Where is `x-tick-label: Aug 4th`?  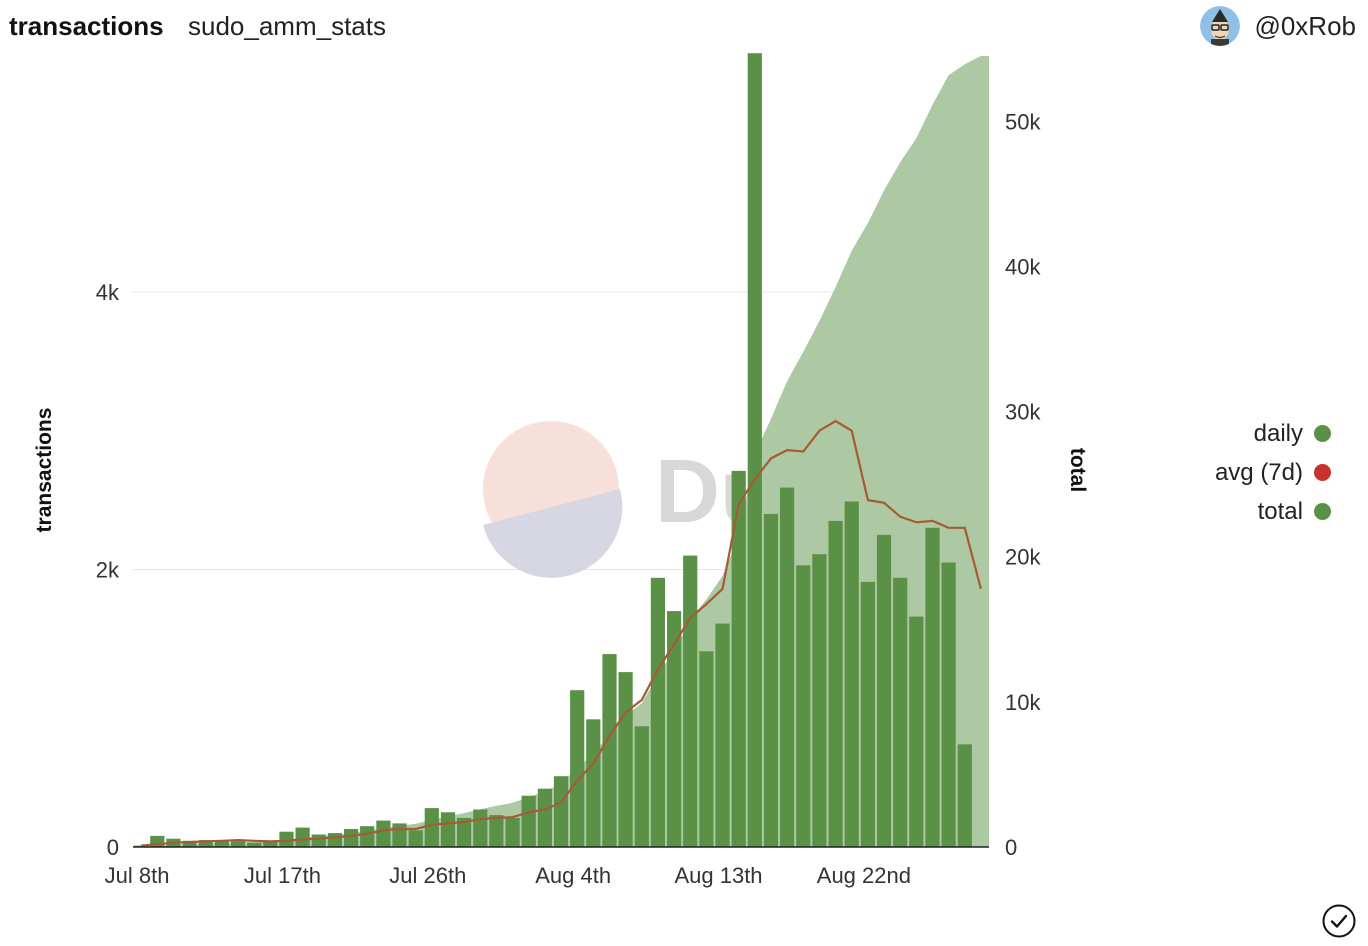
x-tick-label: Aug 4th is located at coordinates (573, 875).